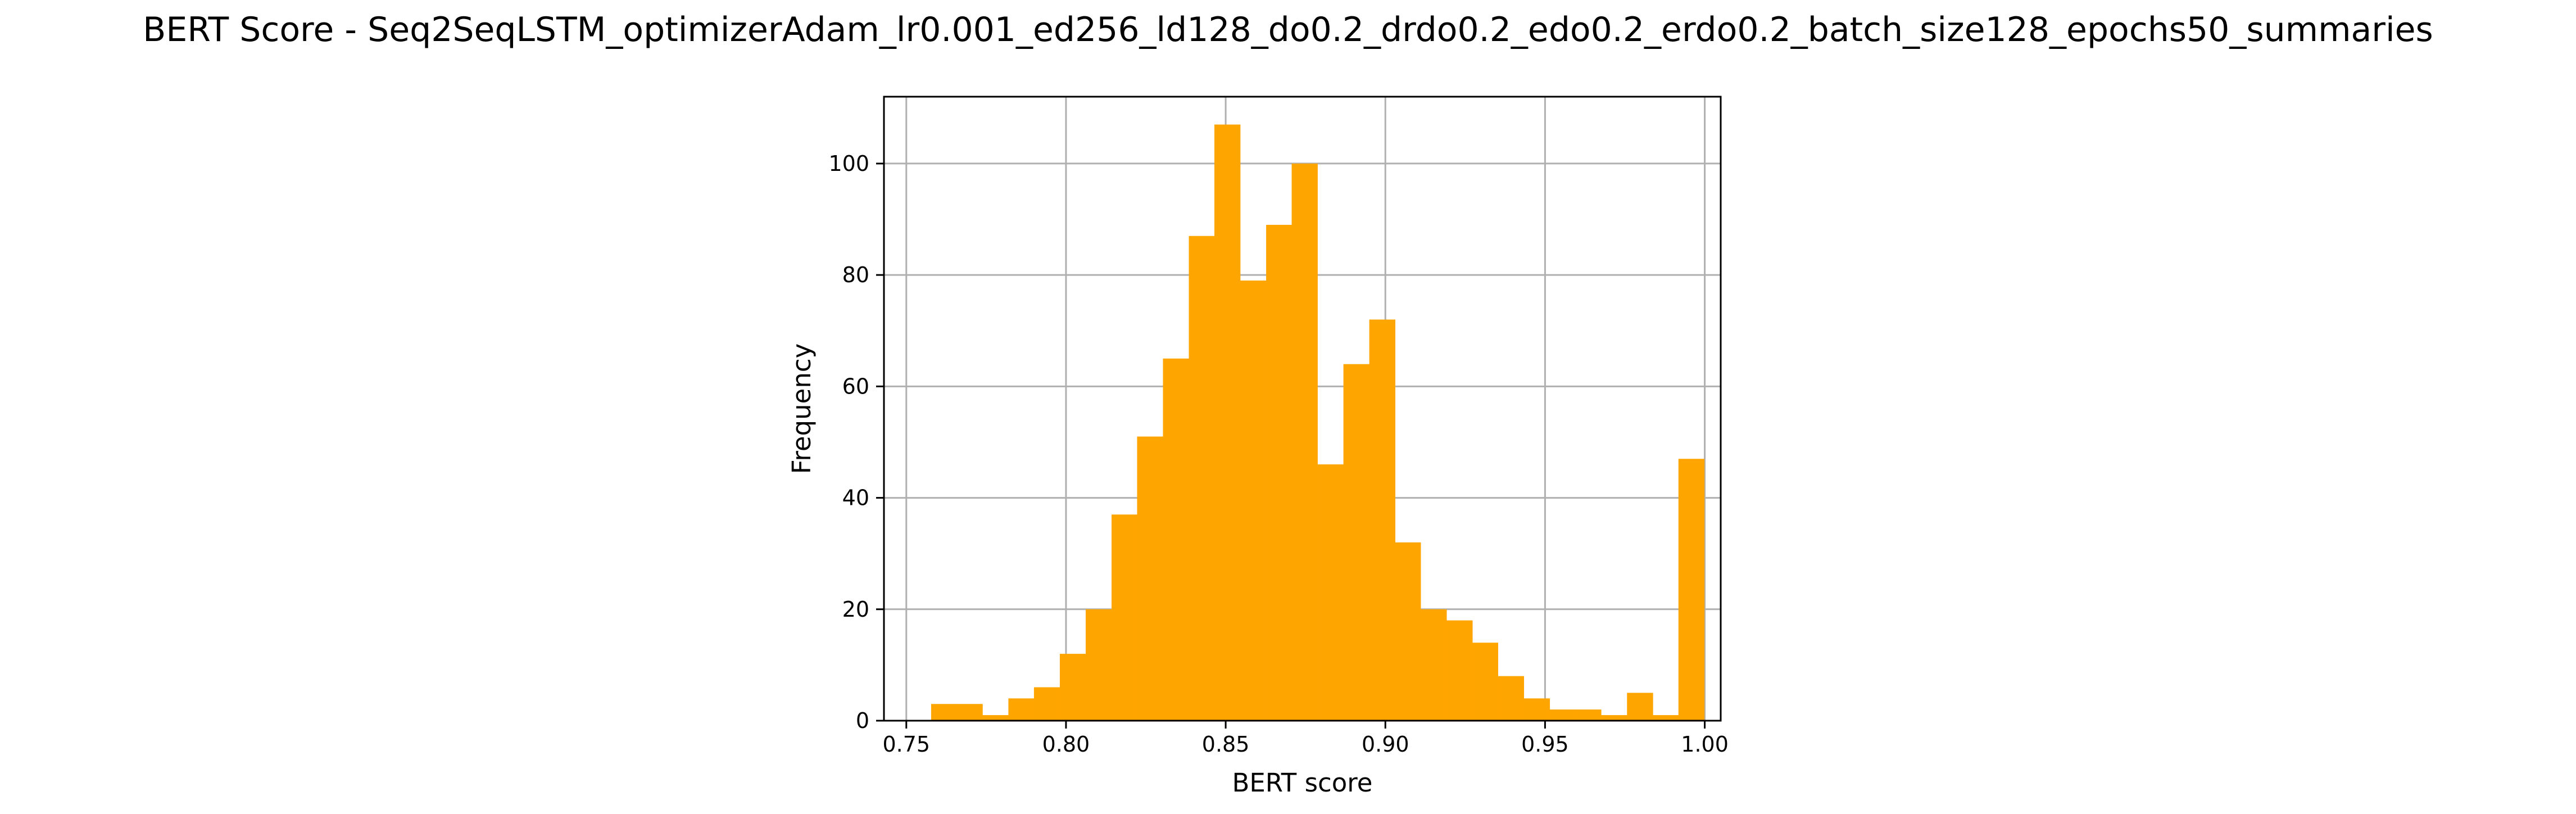 The width and height of the screenshot is (2576, 814). I want to click on x-axis-ticks: 0.75 0.80 0.85 0.90 0.95 1.00, so click(1305, 739).